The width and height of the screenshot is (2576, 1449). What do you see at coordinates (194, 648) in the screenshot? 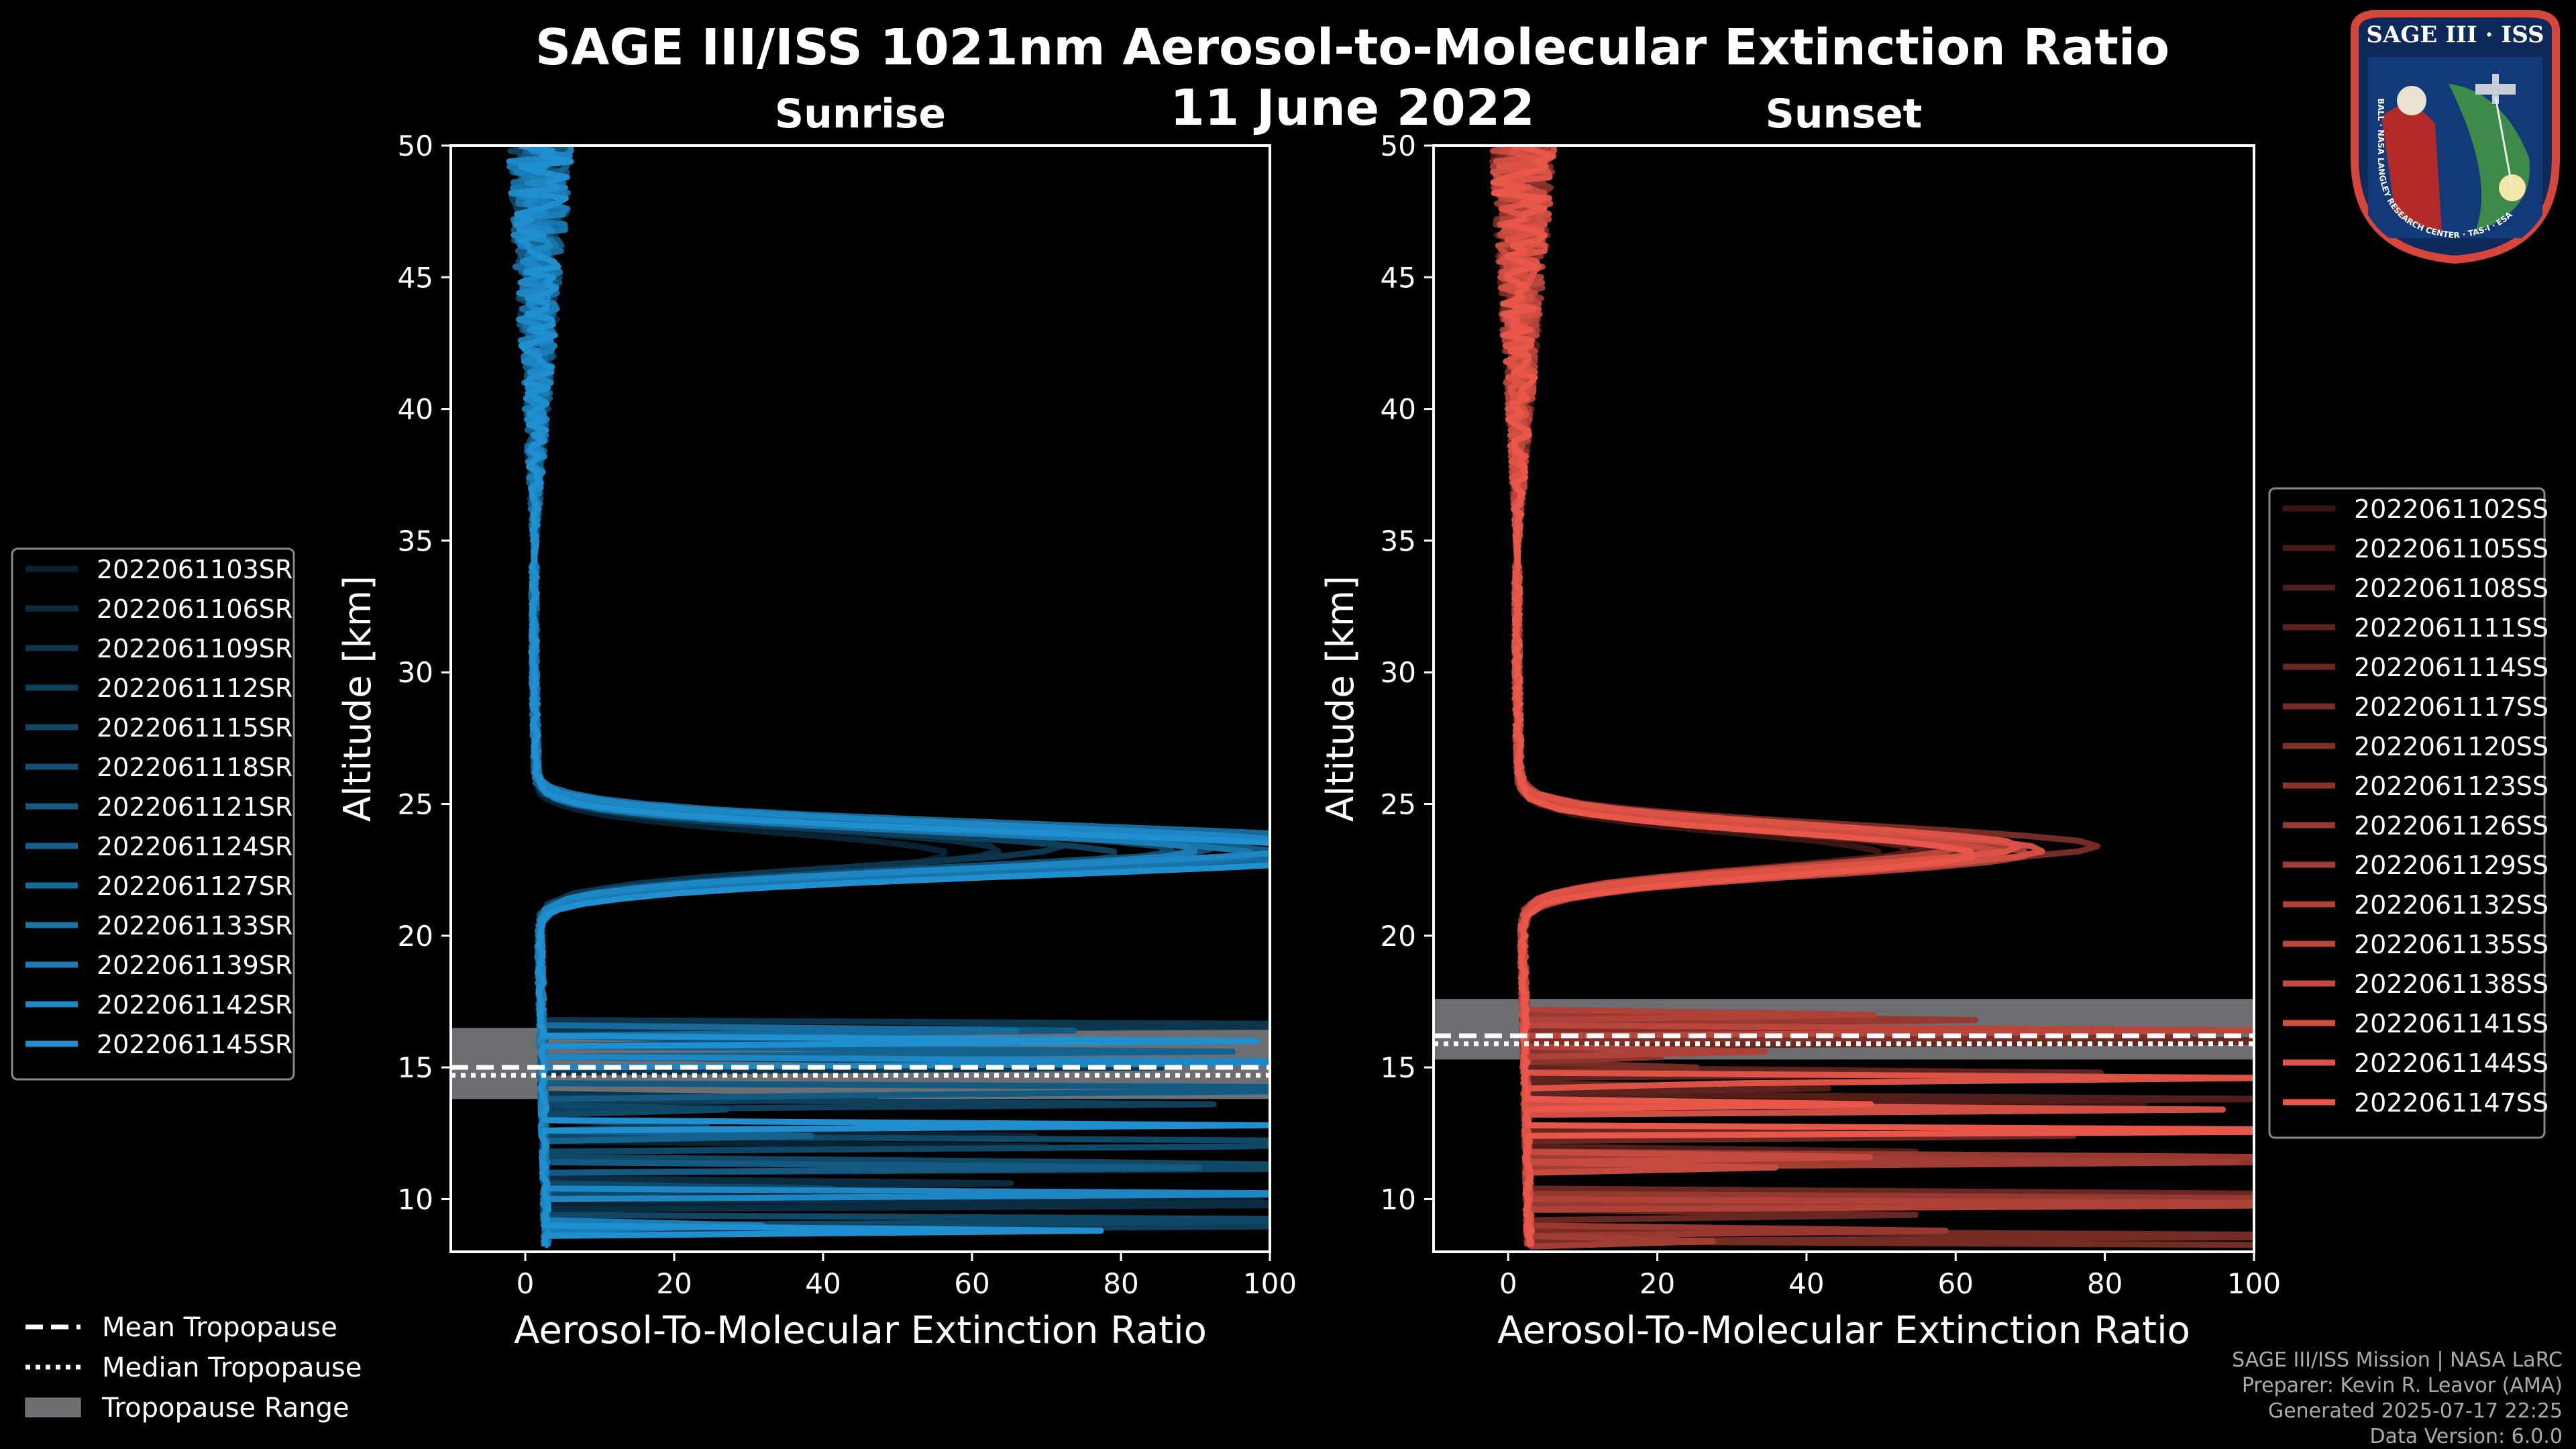
I see `legend-entry: 2022061109SR` at bounding box center [194, 648].